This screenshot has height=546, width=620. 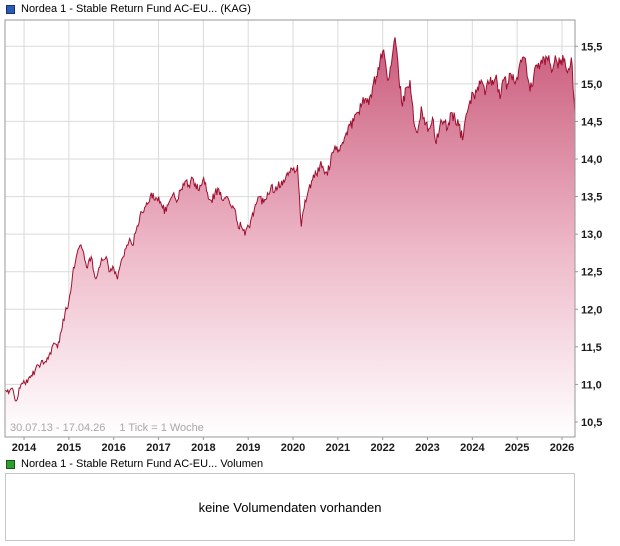 I want to click on x-axis-label: 2018, so click(x=203, y=448).